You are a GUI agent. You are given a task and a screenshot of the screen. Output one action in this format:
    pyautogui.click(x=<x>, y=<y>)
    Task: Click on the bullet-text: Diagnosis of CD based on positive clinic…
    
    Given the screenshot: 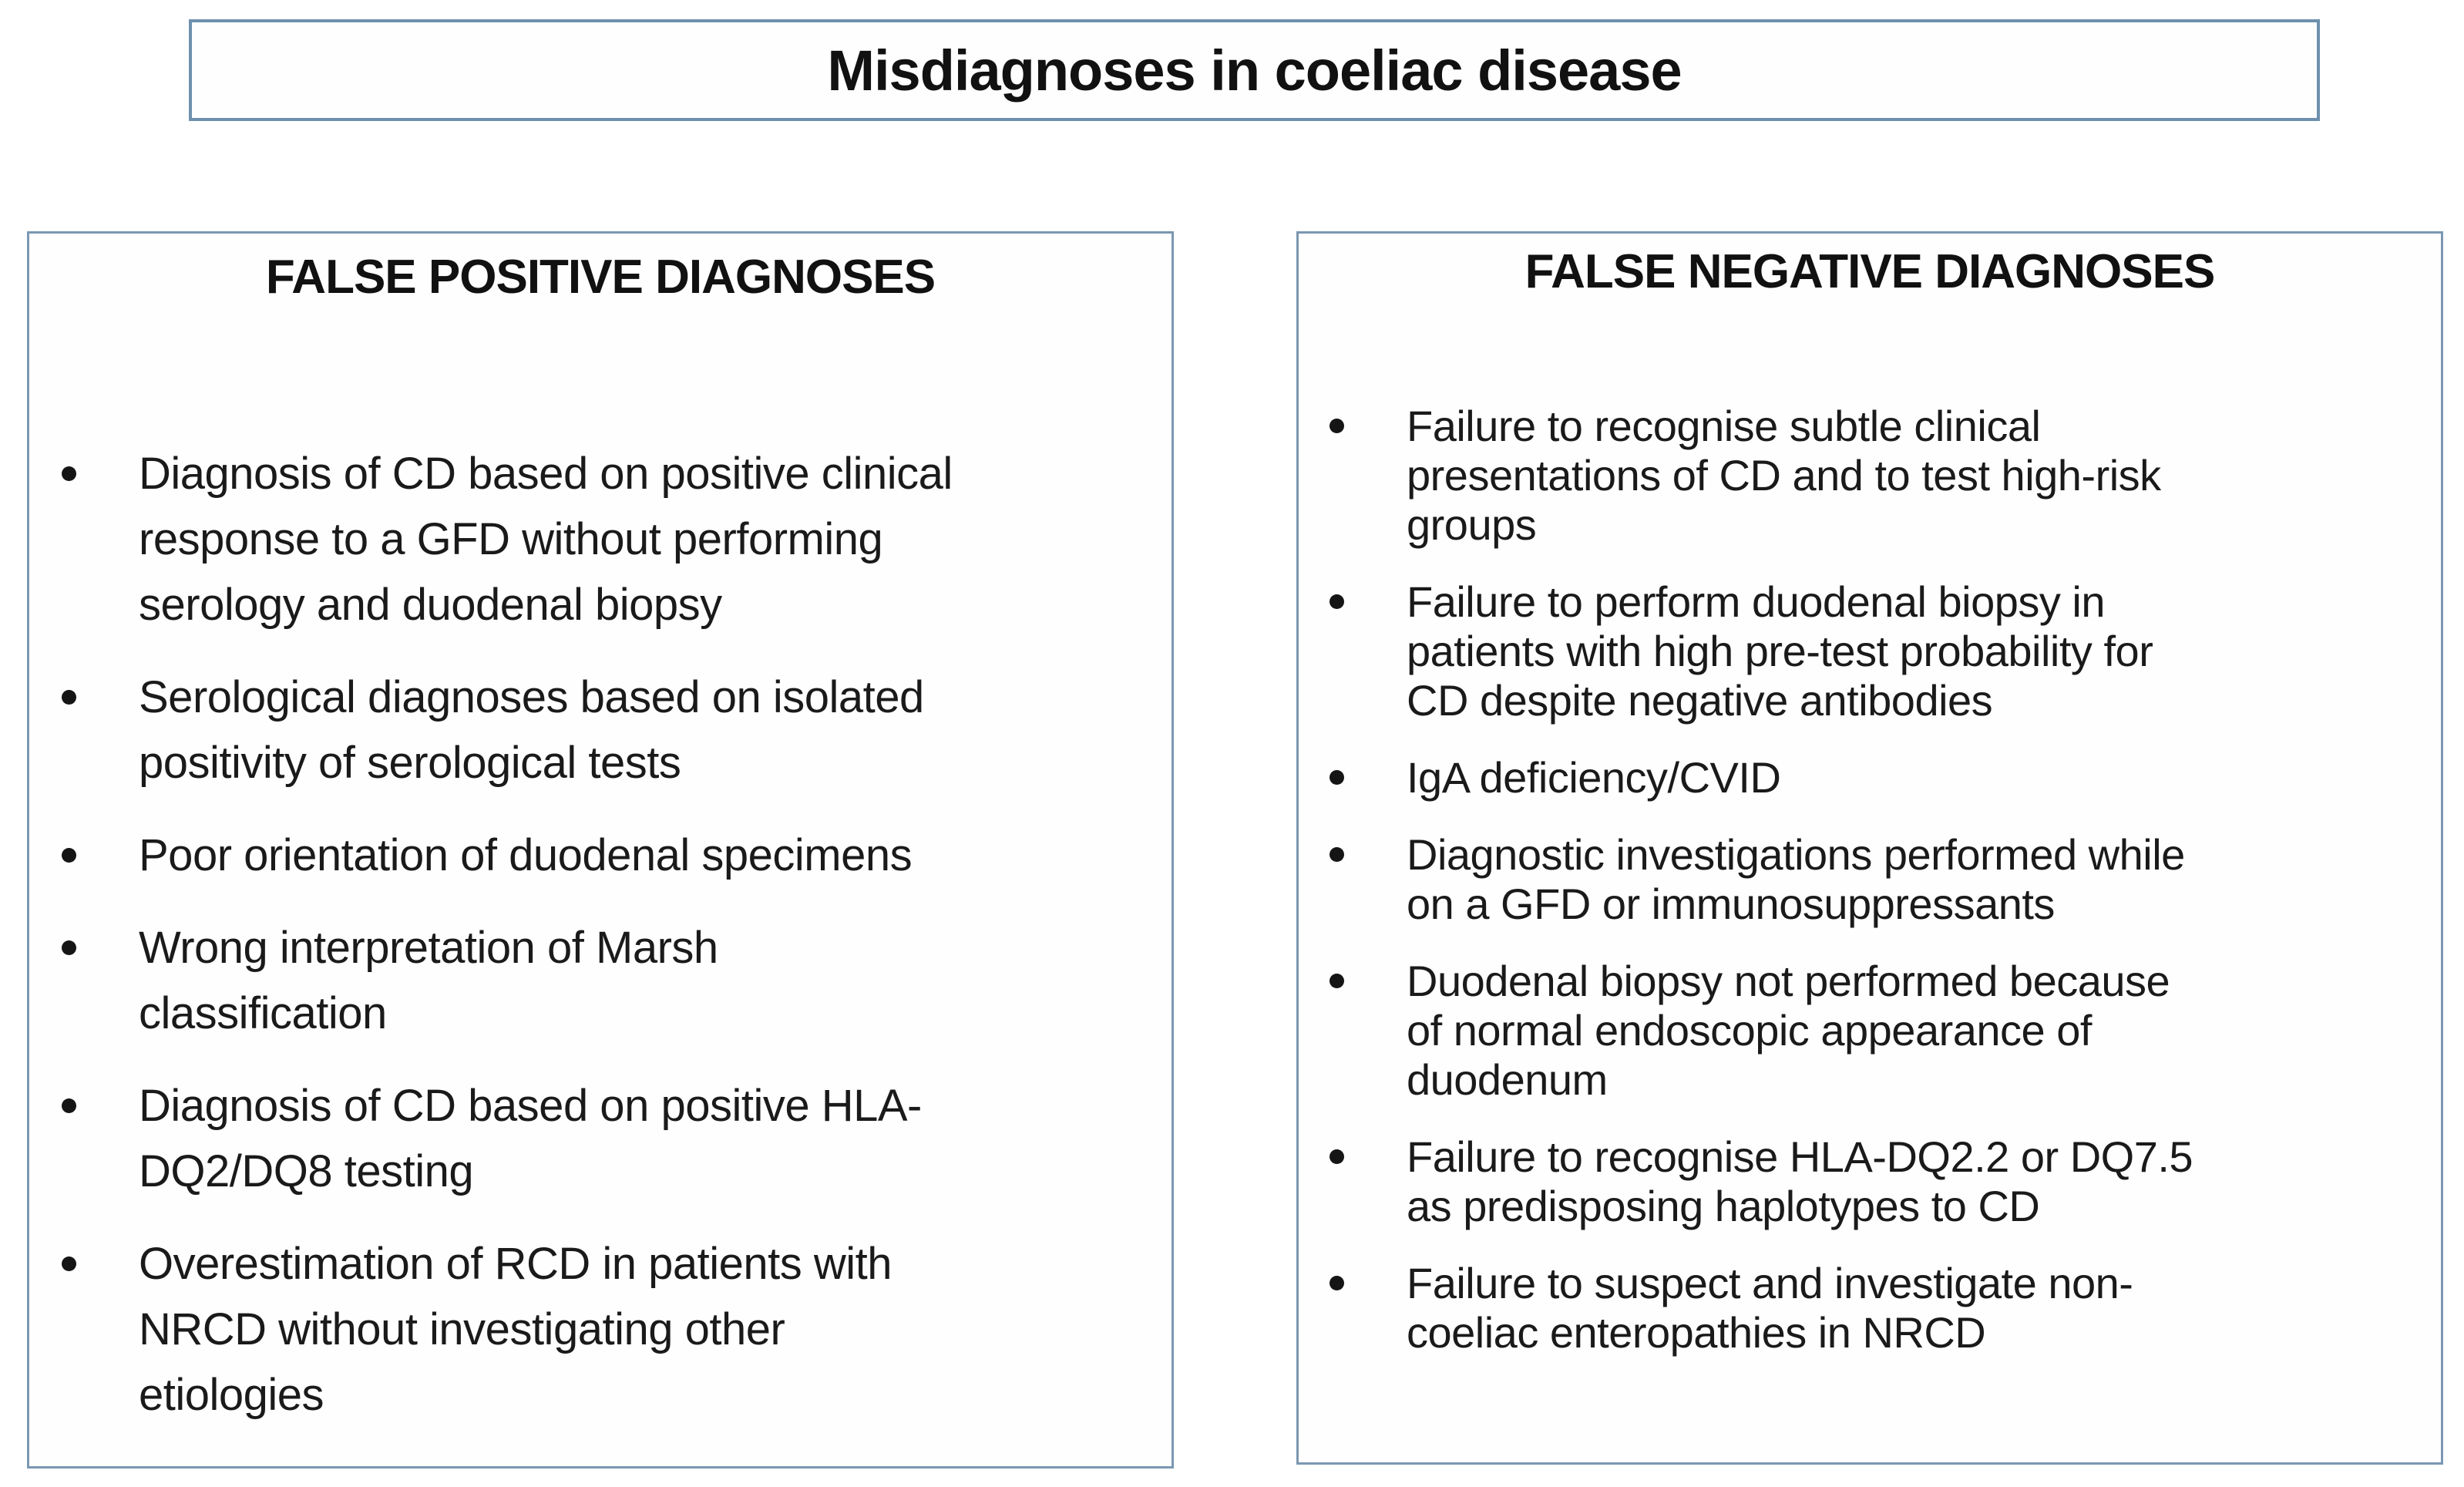 What is the action you would take?
    pyautogui.click(x=546, y=540)
    